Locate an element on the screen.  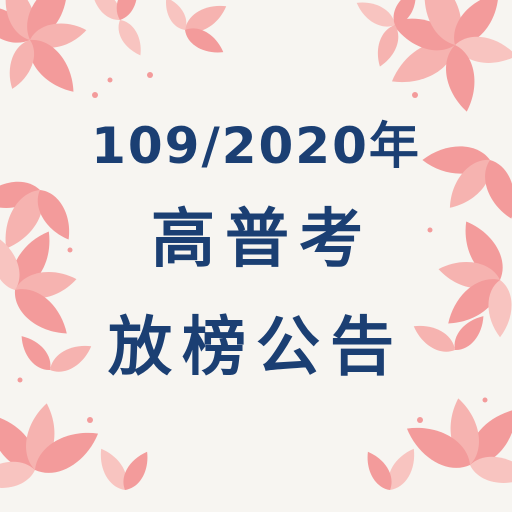
exam-title: 高普考 is located at coordinates (262, 240).